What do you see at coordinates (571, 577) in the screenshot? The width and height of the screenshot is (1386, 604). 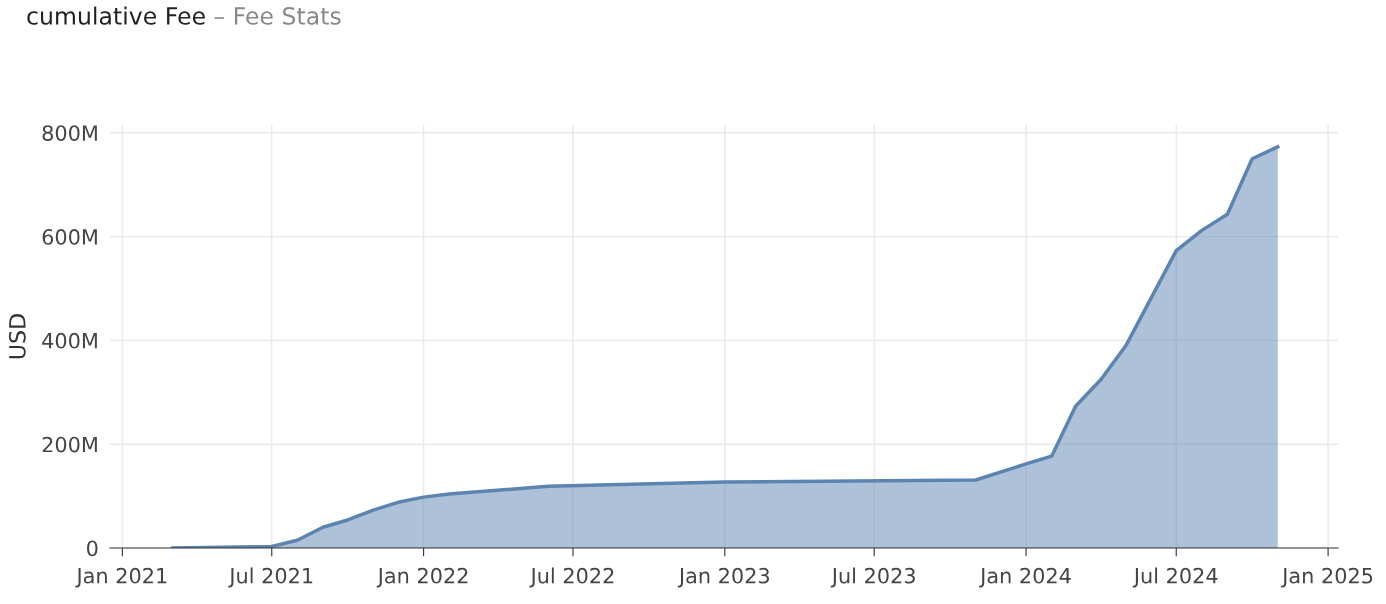 I see `x-tick-label: Jul 2022` at bounding box center [571, 577].